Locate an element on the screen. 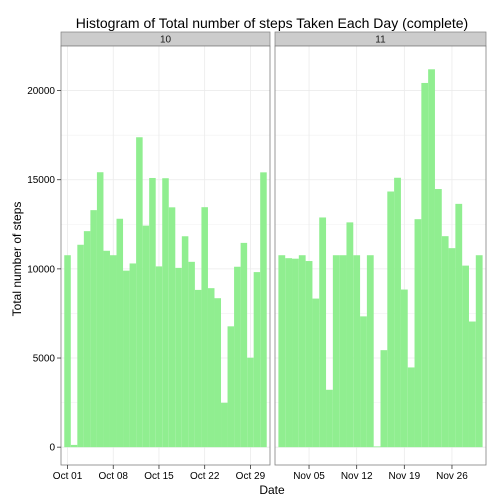 The height and width of the screenshot is (504, 504). x-tick-label: Nov 12 is located at coordinates (357, 476).